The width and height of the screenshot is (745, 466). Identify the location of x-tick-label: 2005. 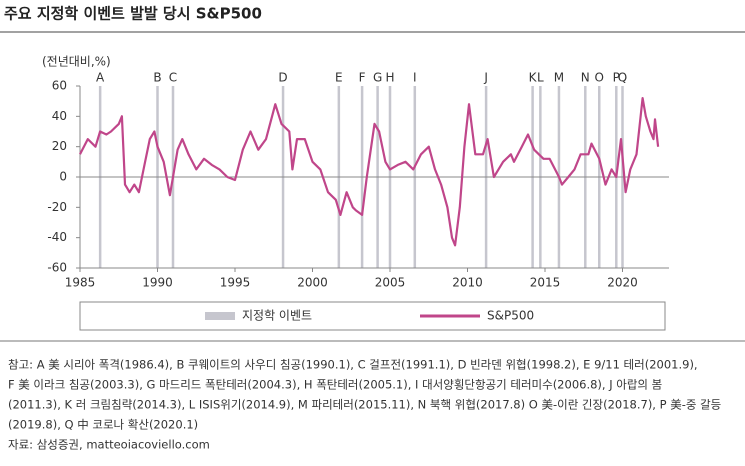
(390, 283).